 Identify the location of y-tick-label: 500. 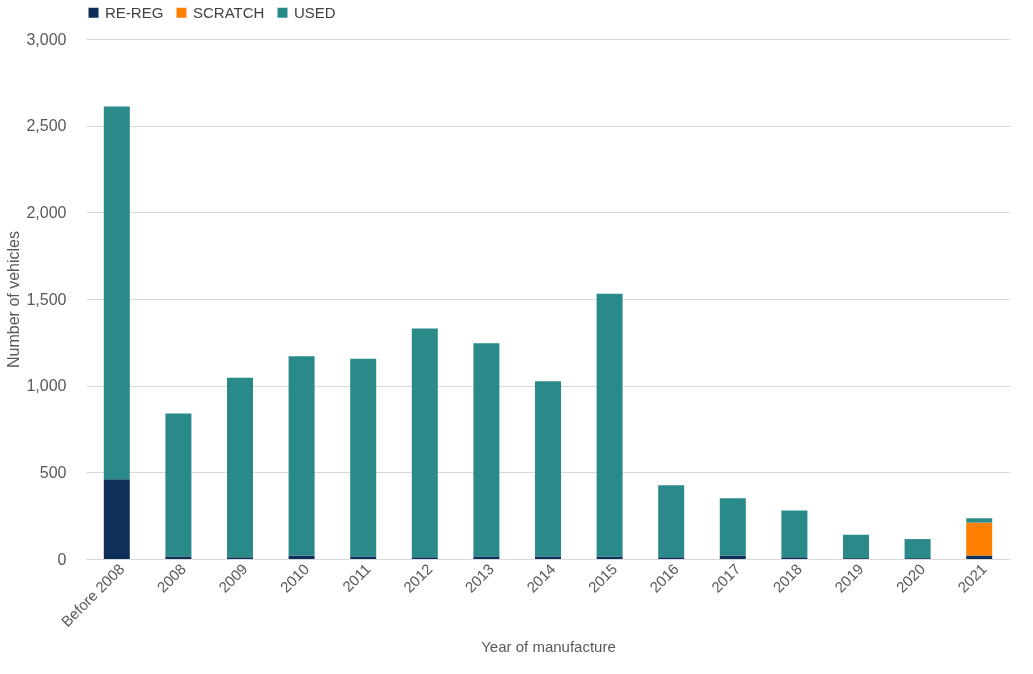
(53, 472).